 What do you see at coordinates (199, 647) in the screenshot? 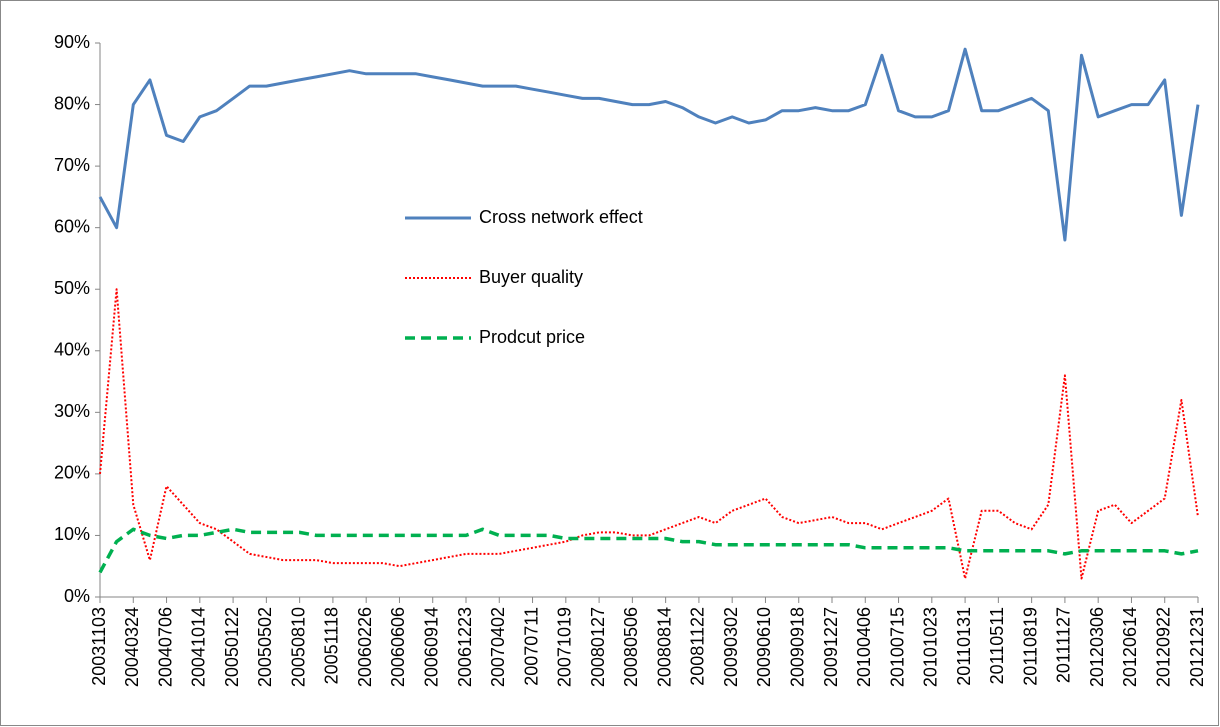
I see `x-tick-label: 20041014` at bounding box center [199, 647].